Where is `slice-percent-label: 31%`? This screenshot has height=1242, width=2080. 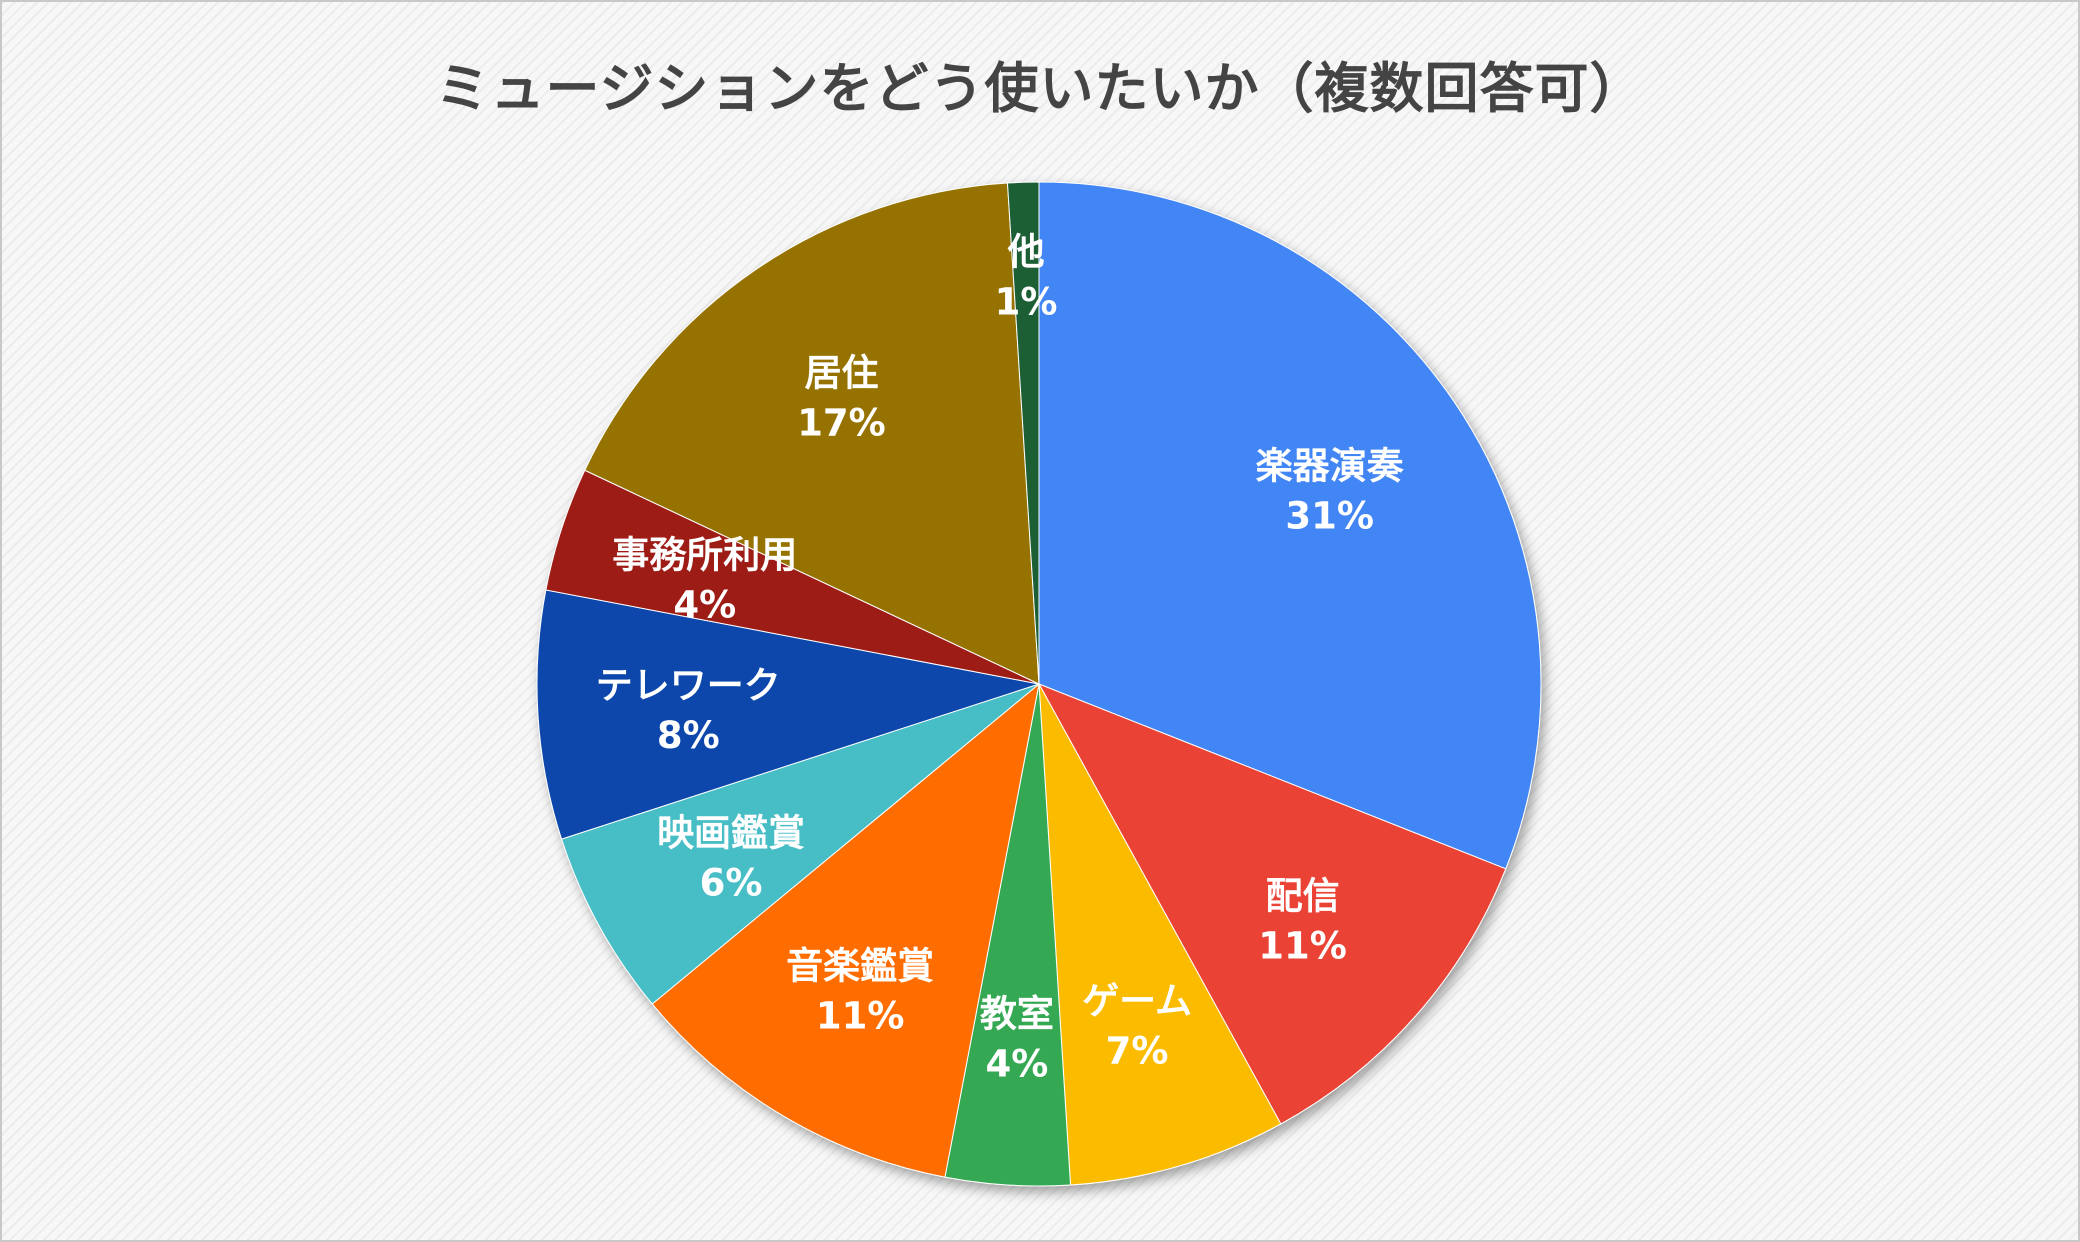
slice-percent-label: 31% is located at coordinates (1329, 515).